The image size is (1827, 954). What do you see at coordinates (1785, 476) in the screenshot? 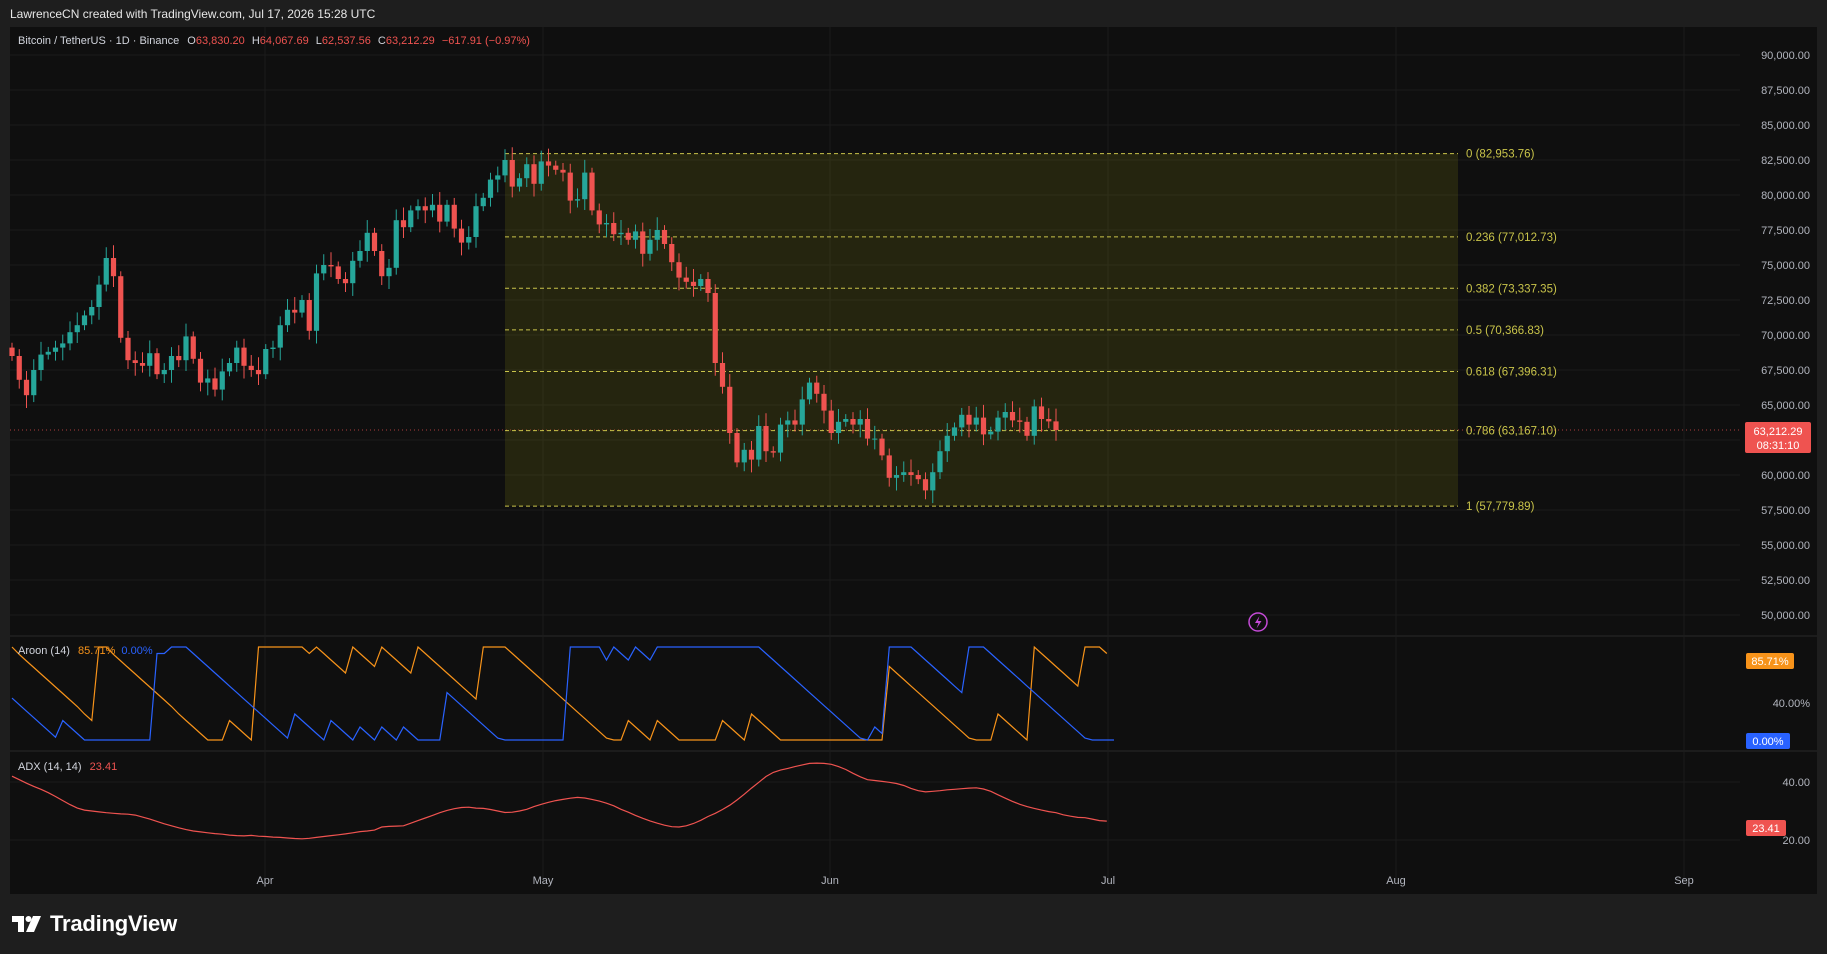
I see `price-axis-label: 60,000.00` at bounding box center [1785, 476].